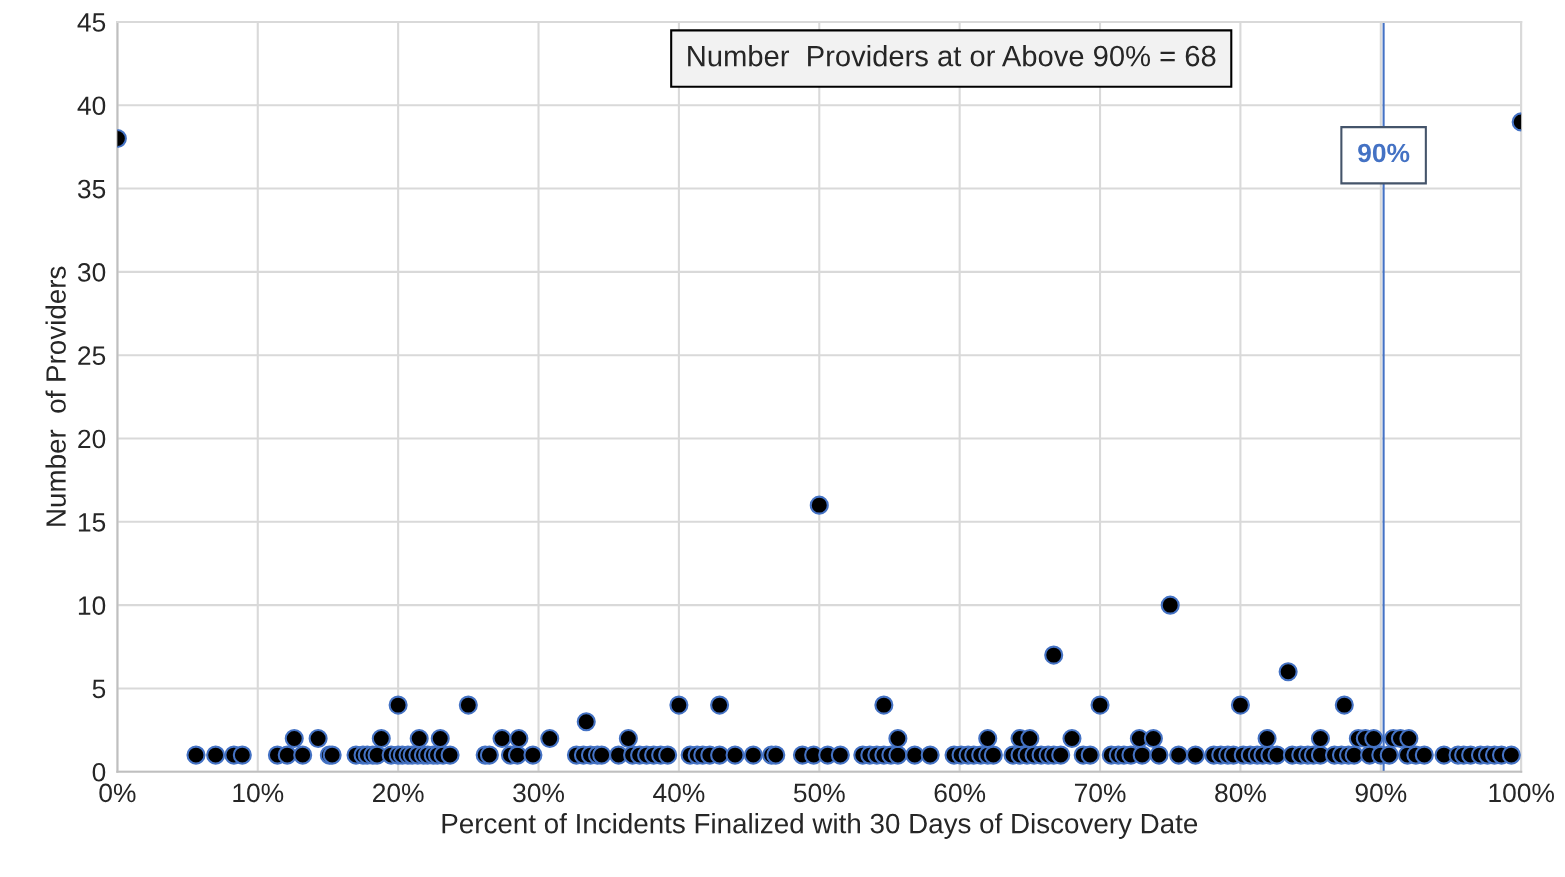  What do you see at coordinates (820, 826) in the screenshot?
I see `x-axis-title: Percent of Incidents Finalized with 30 Days of Discovery Date` at bounding box center [820, 826].